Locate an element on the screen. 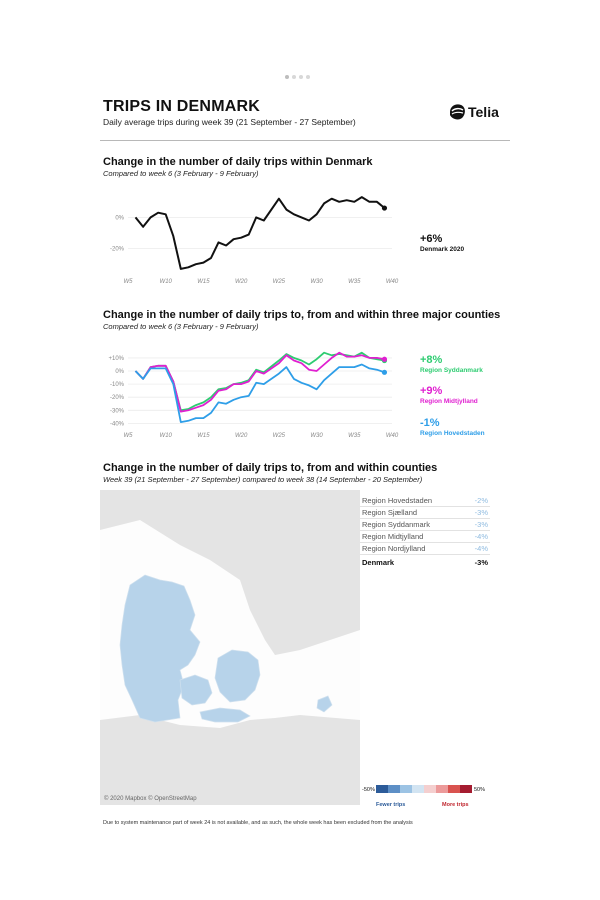 This screenshot has height=900, width=600. region-name: Region Nordjylland is located at coordinates (394, 548).